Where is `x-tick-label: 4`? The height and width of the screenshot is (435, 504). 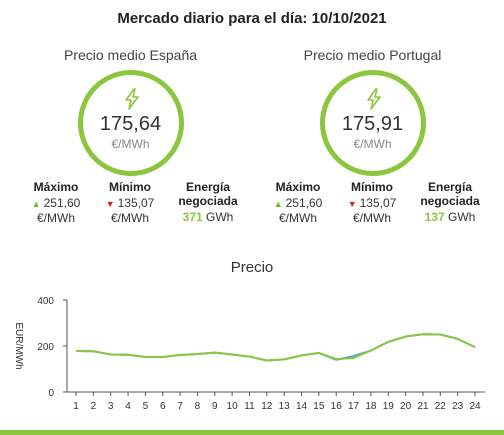 x-tick-label: 4 is located at coordinates (128, 406).